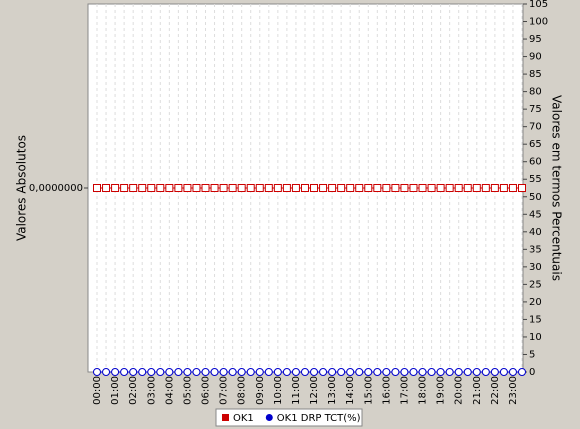 Image resolution: width=580 pixels, height=429 pixels. Describe the element at coordinates (278, 390) in the screenshot. I see `x-tick-label: 10:00` at that location.